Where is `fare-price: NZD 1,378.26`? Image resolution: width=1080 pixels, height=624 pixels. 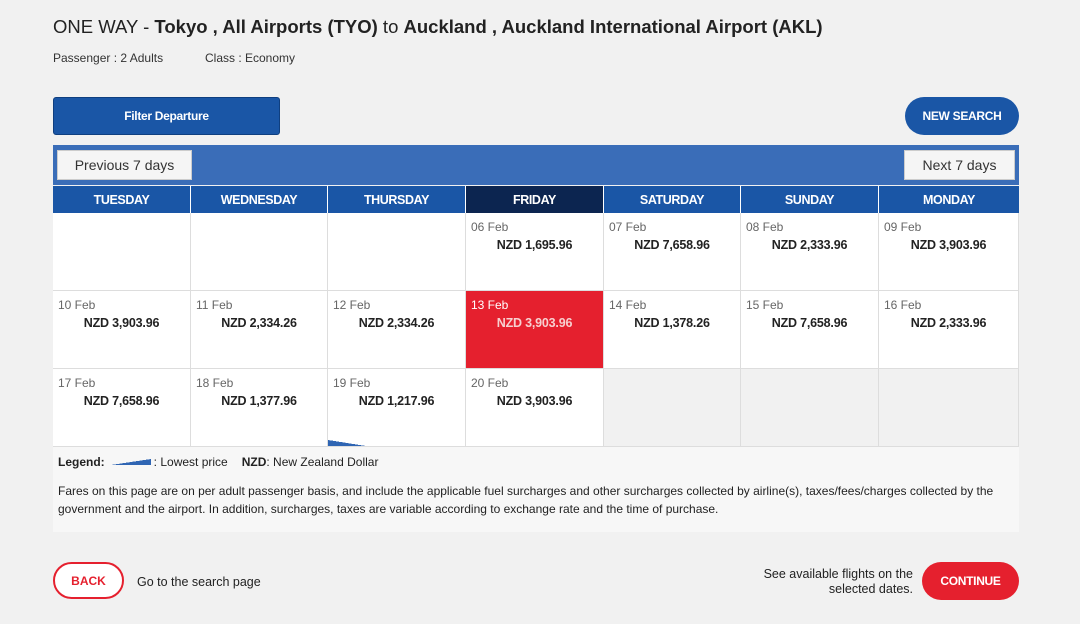 fare-price: NZD 1,378.26 is located at coordinates (672, 323).